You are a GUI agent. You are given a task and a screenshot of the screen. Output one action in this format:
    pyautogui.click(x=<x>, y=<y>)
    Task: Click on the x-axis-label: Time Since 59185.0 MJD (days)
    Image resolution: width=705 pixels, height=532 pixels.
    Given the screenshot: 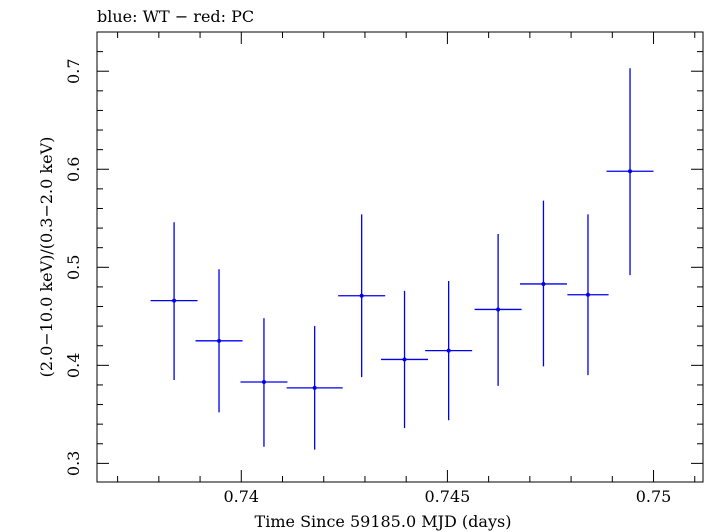 What is the action you would take?
    pyautogui.click(x=383, y=521)
    